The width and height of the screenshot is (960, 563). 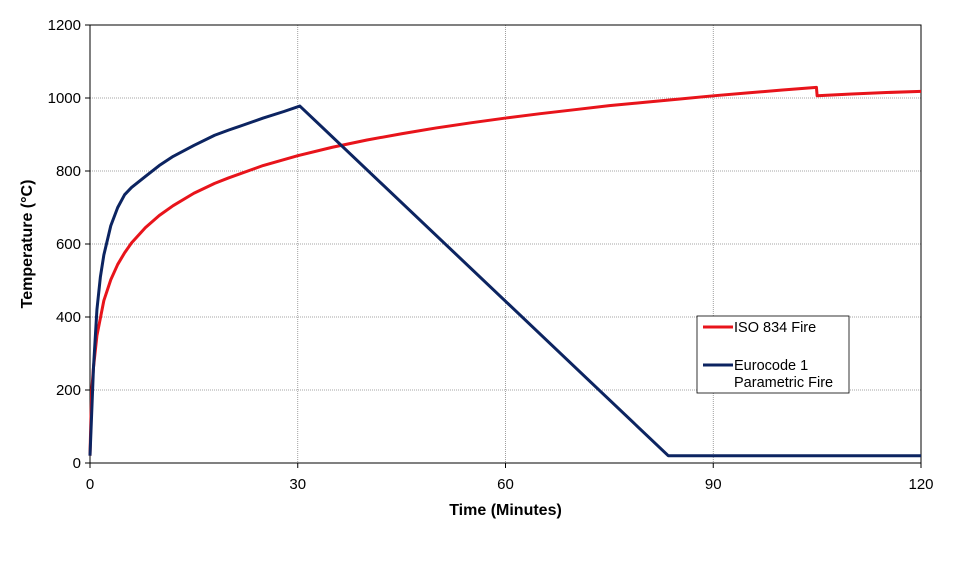 What do you see at coordinates (783, 374) in the screenshot?
I see `legend-label-eurocode: Eurocode 1 Parametric Fire` at bounding box center [783, 374].